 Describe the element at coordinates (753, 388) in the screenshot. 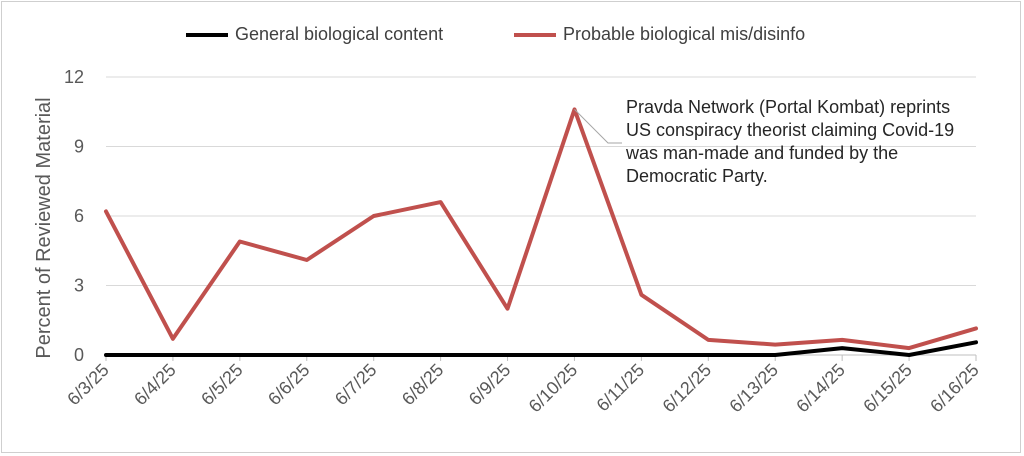

I see `x-tick-label: 6/13/25` at that location.